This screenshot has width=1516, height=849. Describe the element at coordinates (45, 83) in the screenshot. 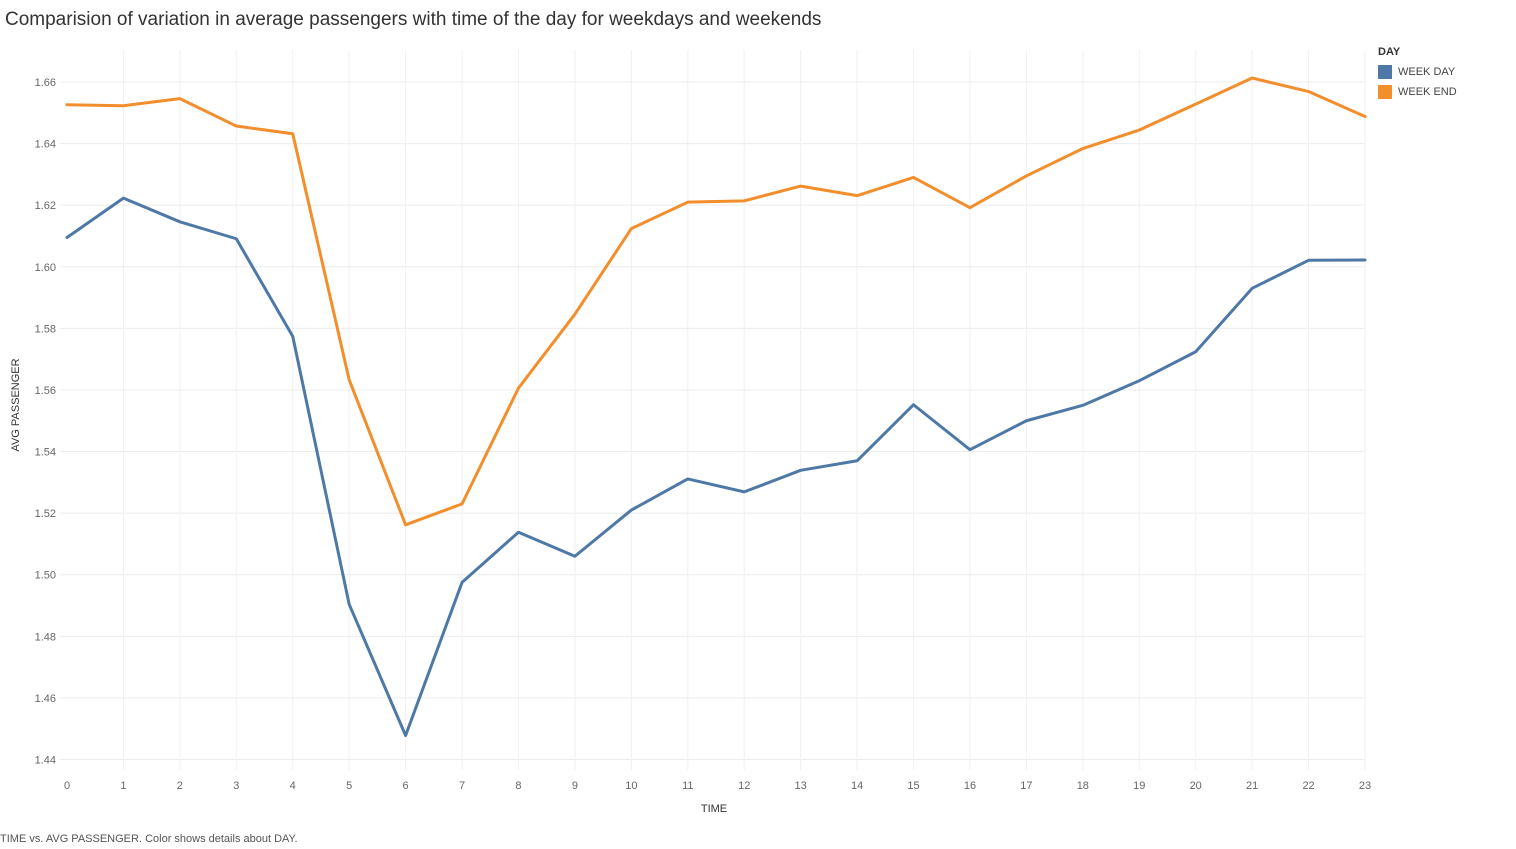

I see `y-tick-label: 1.66` at that location.